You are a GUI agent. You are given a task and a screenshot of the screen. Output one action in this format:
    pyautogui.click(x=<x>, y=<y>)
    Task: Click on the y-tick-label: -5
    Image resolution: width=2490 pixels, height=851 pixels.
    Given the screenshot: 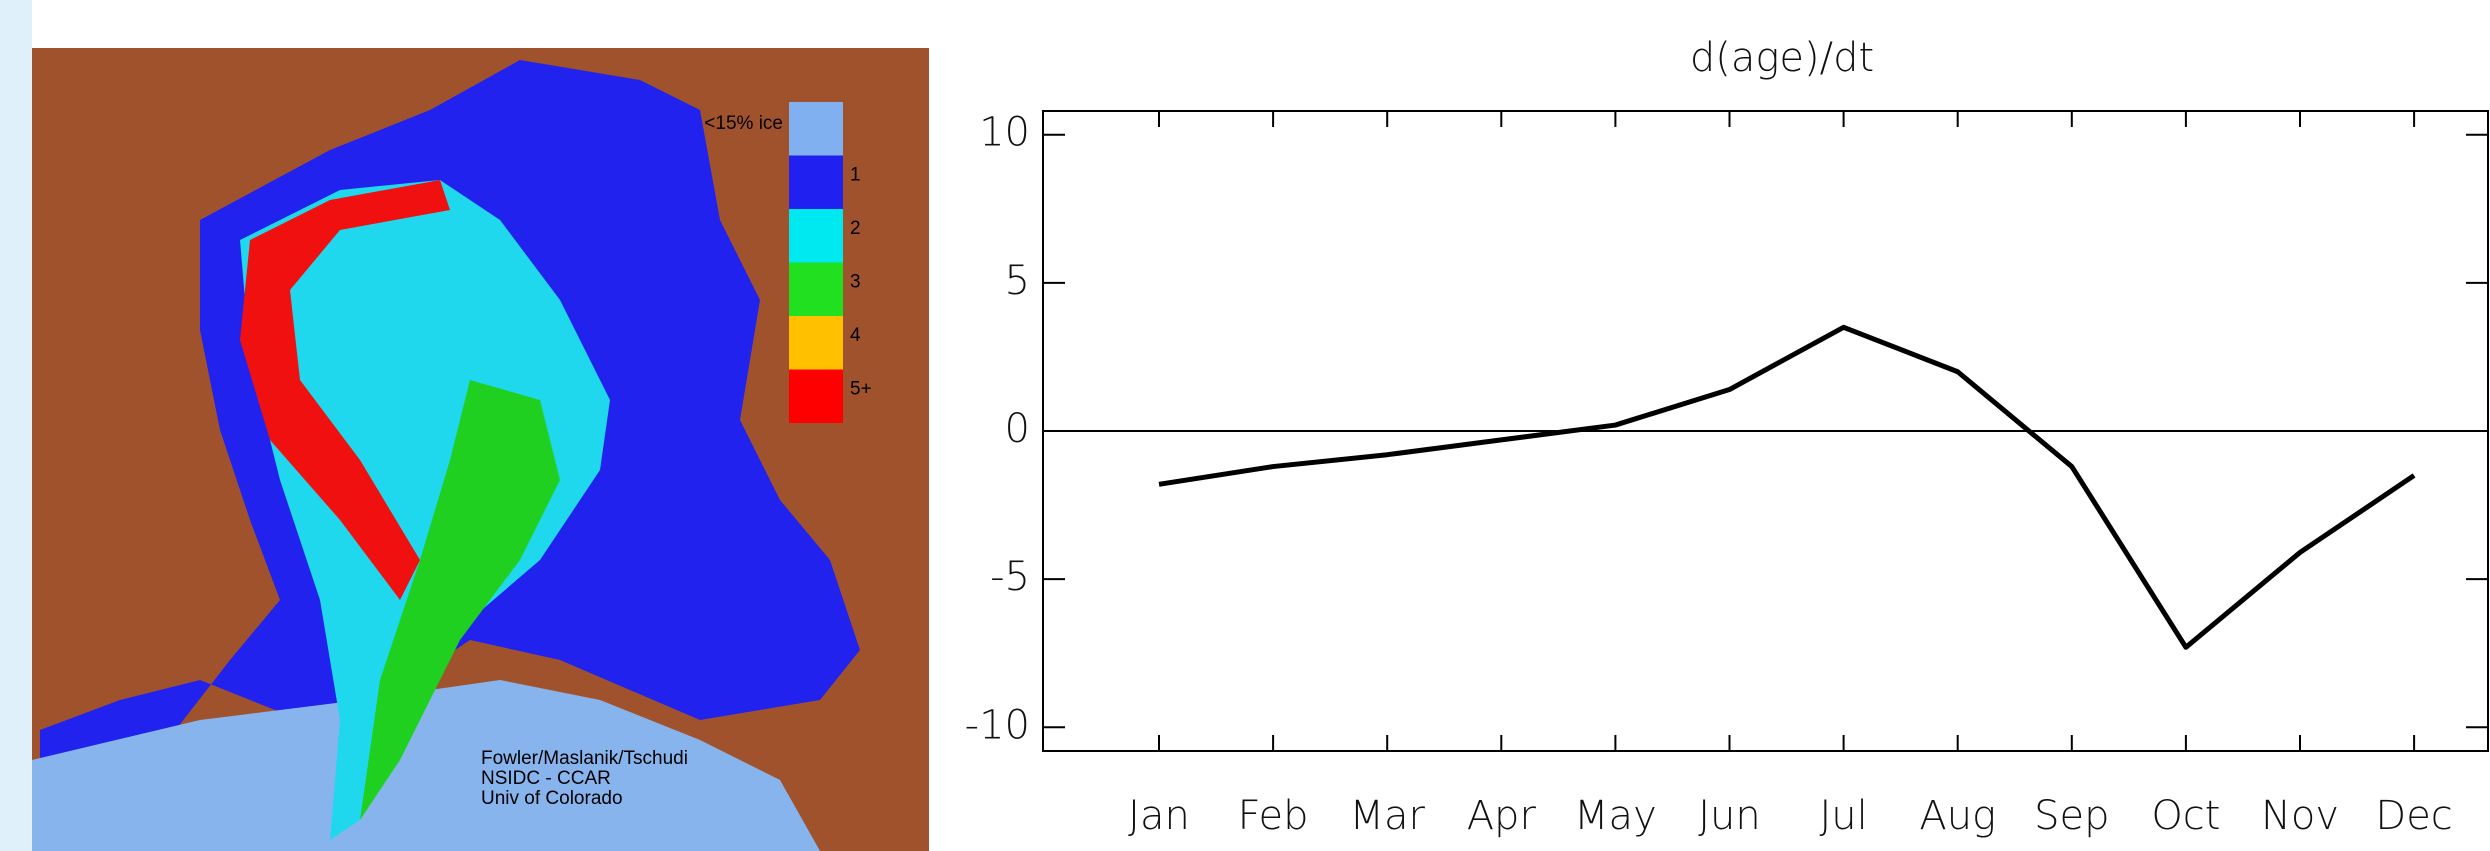 What is the action you would take?
    pyautogui.click(x=1010, y=577)
    